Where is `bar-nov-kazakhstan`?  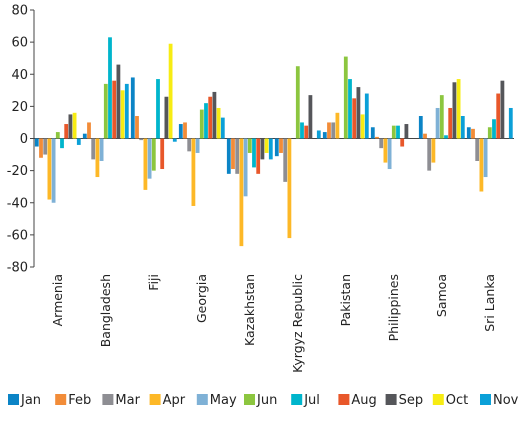
bar-nov-kazakhstan is located at coordinates (270, 149).